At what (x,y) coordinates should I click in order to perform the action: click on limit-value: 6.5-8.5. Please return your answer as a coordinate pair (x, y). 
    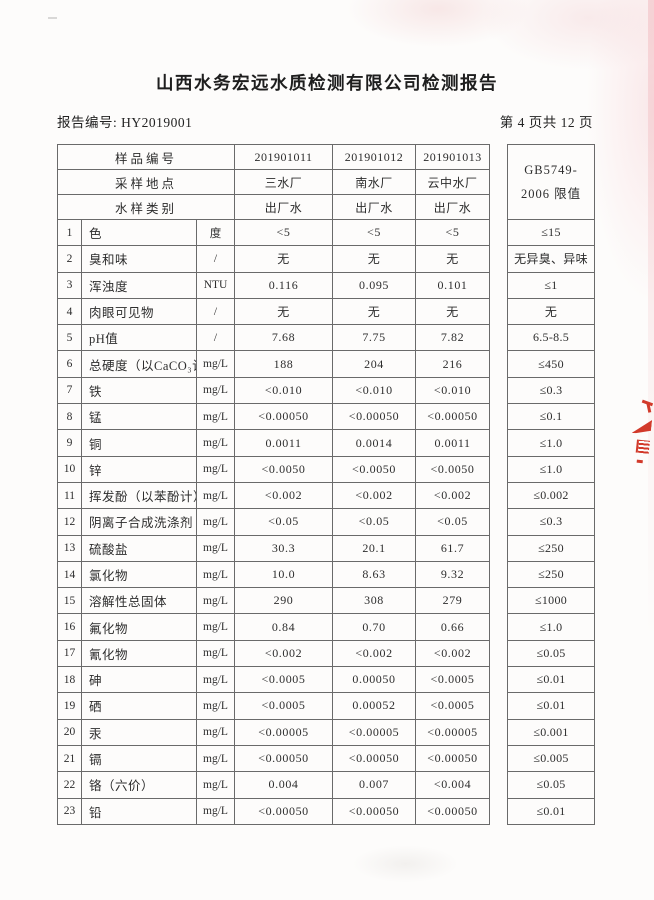
    Looking at the image, I should click on (551, 338).